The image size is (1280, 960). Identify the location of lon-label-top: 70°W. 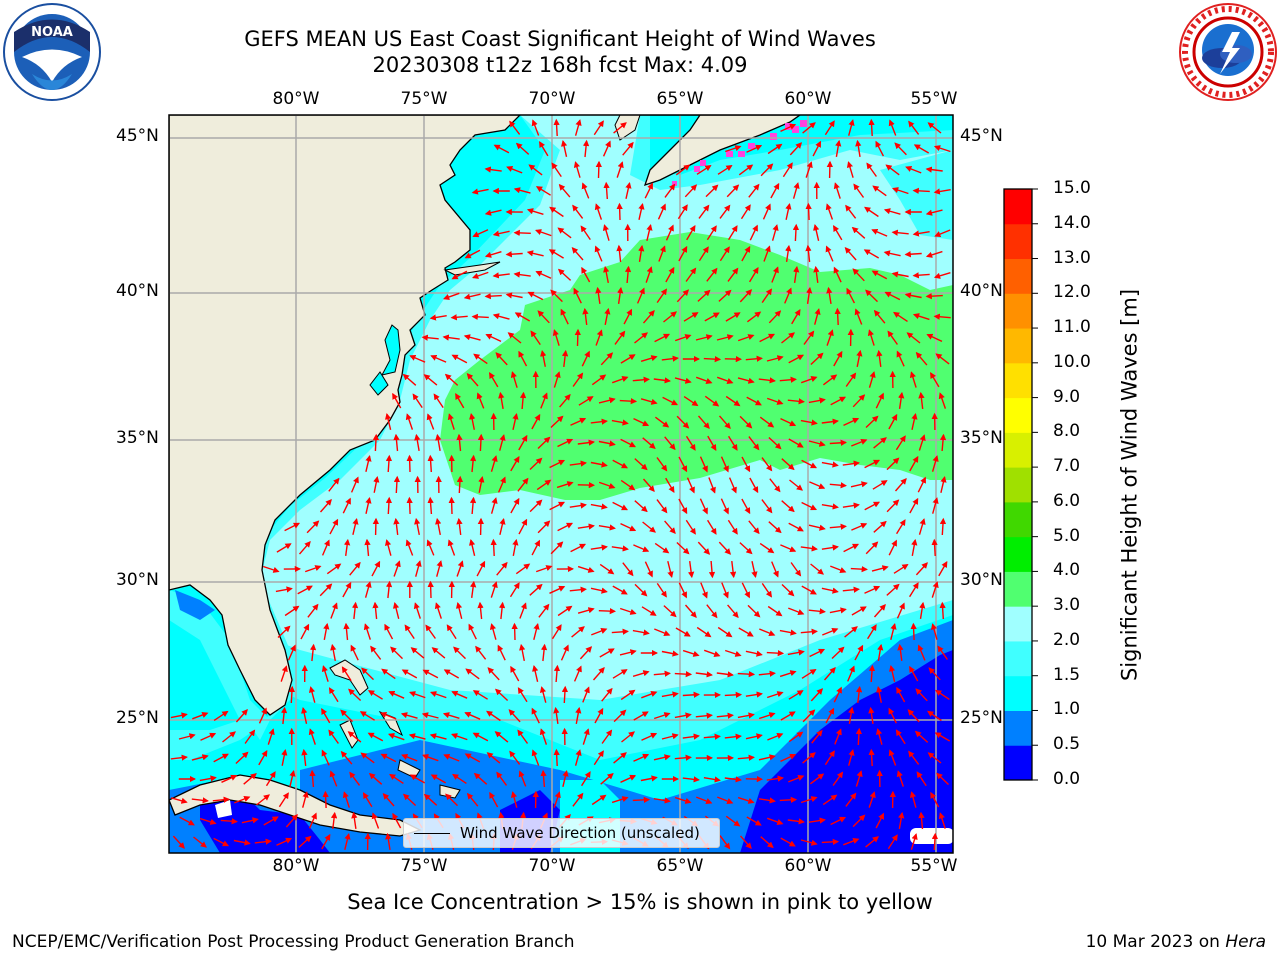
(552, 99).